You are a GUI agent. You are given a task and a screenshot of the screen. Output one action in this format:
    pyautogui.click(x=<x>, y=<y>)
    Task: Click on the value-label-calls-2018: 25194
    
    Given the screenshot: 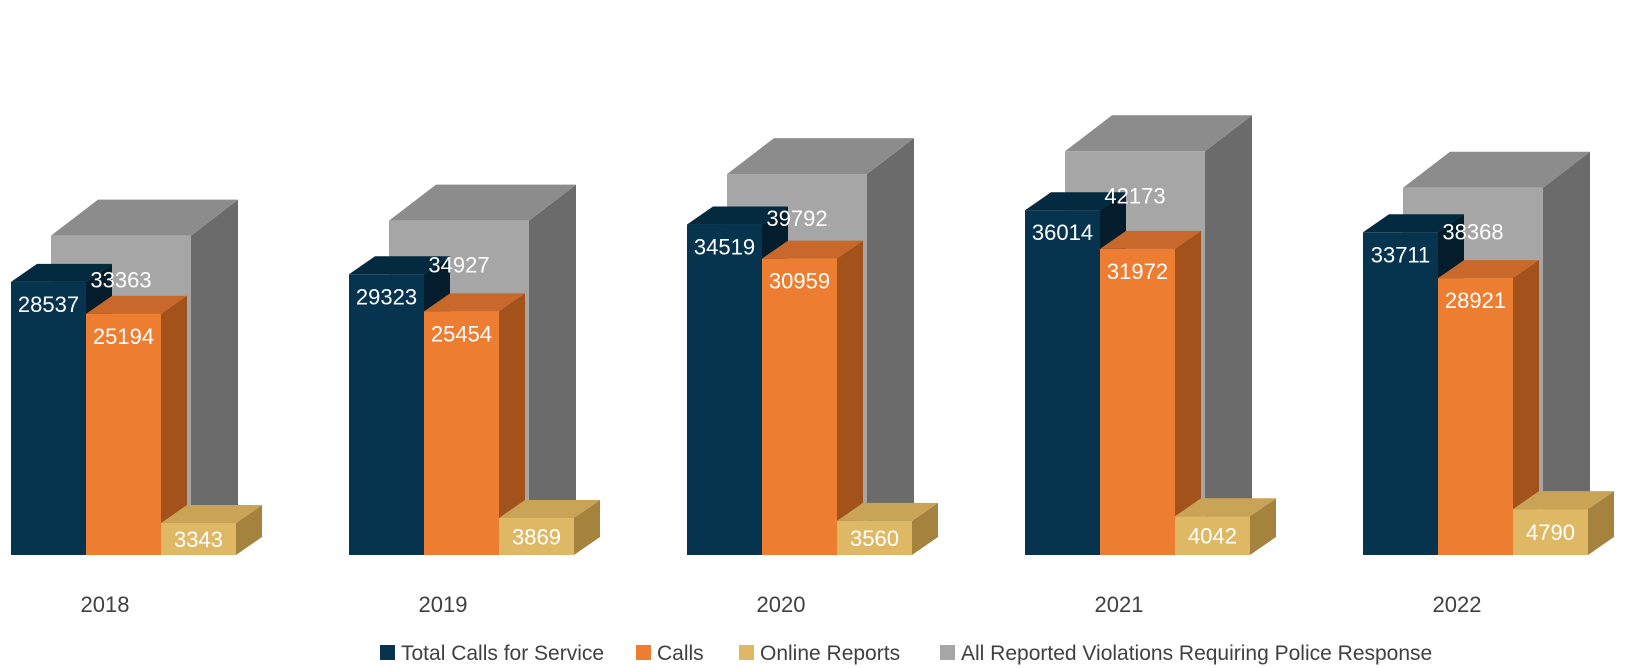 What is the action you would take?
    pyautogui.click(x=123, y=336)
    